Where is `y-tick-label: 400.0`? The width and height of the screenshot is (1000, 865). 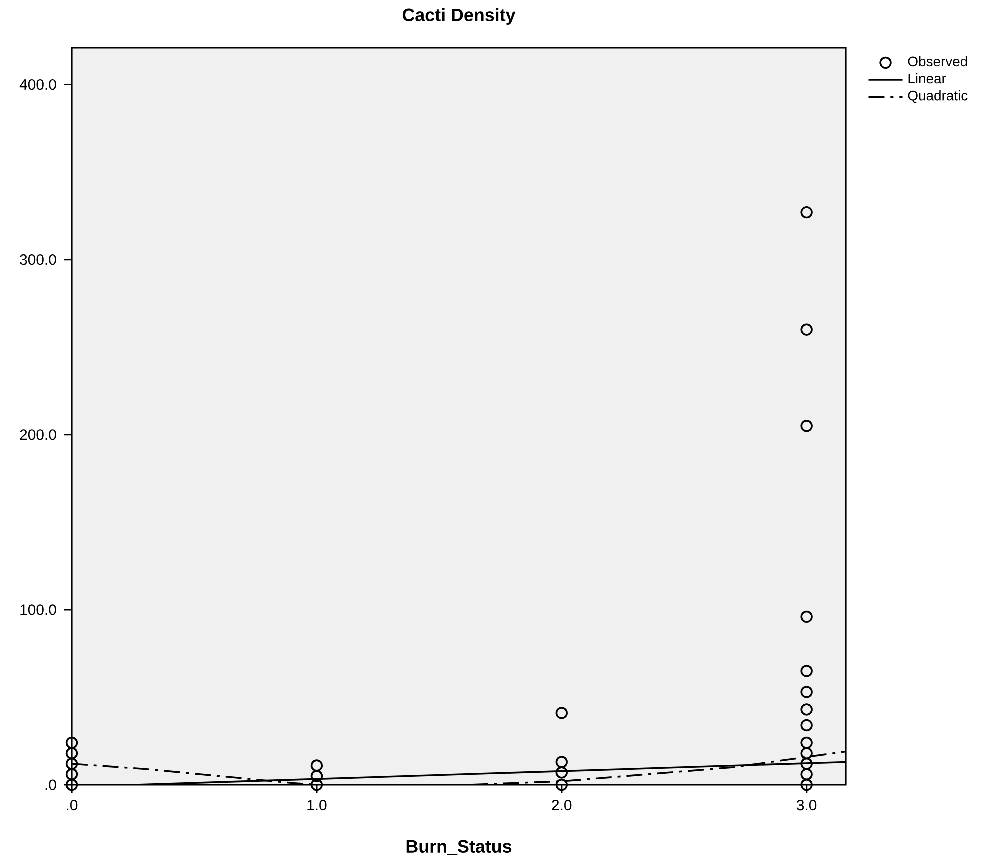
y-tick-label: 400.0 is located at coordinates (38, 84).